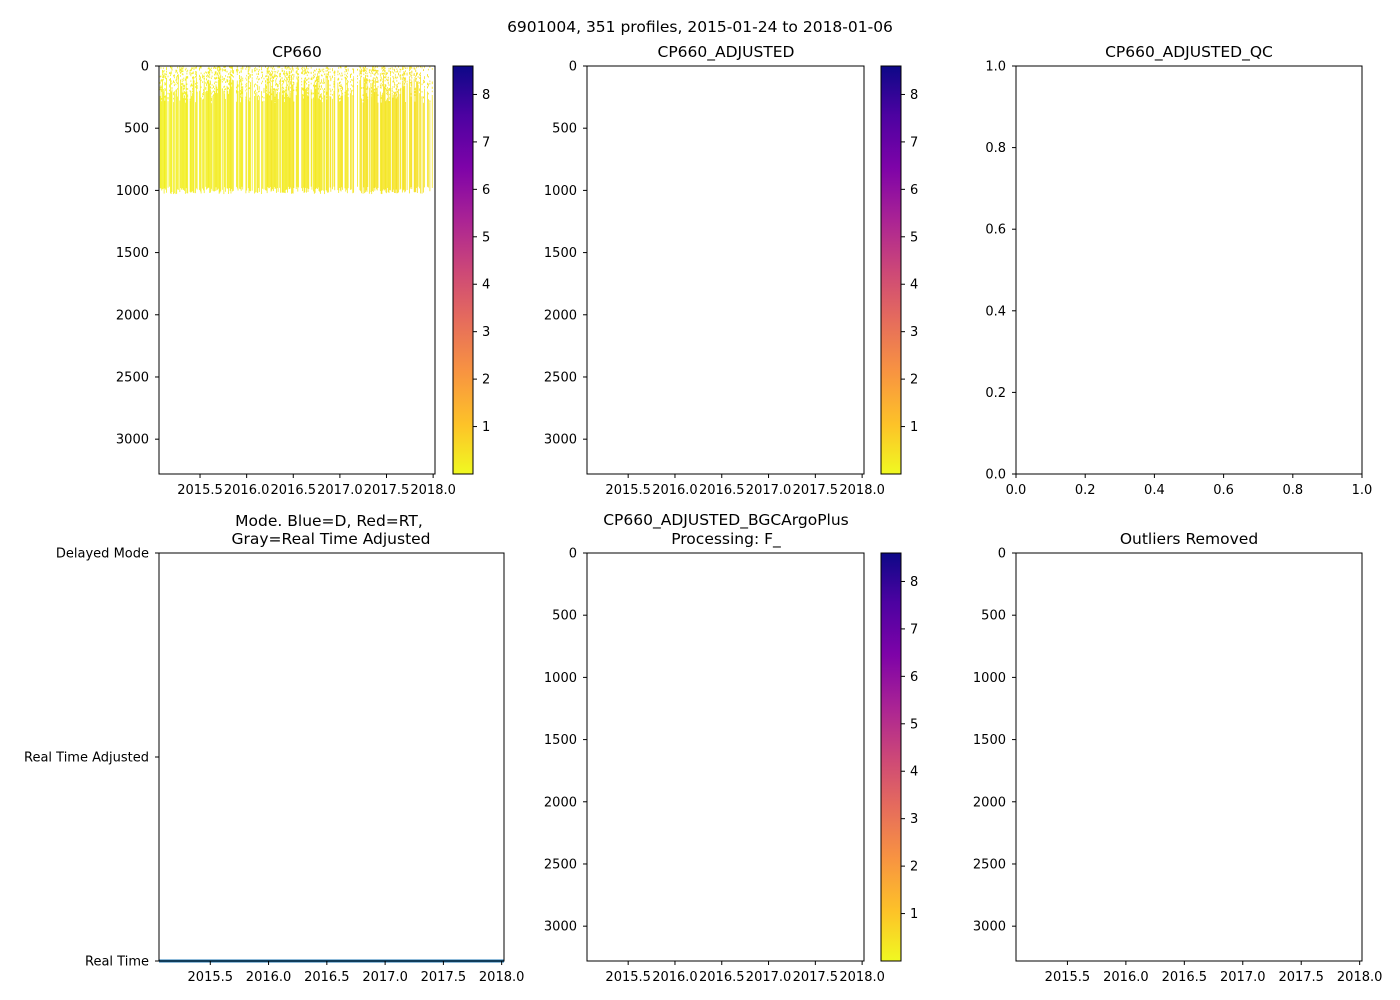 Image resolution: width=1400 pixels, height=1000 pixels. I want to click on y-tick-label: 1500, so click(989, 740).